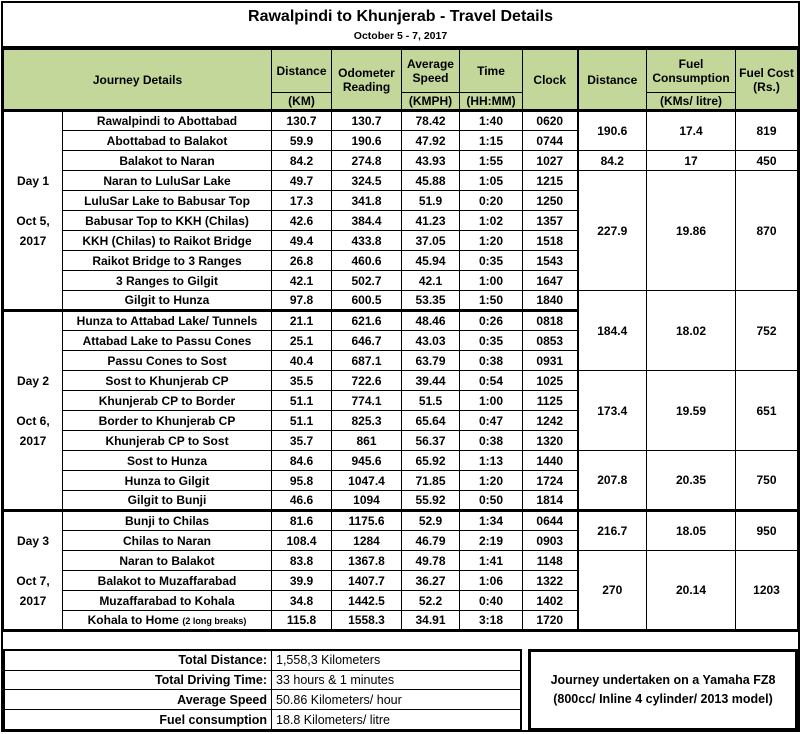  Describe the element at coordinates (366, 320) in the screenshot. I see `odometer-cell: 621.6` at that location.